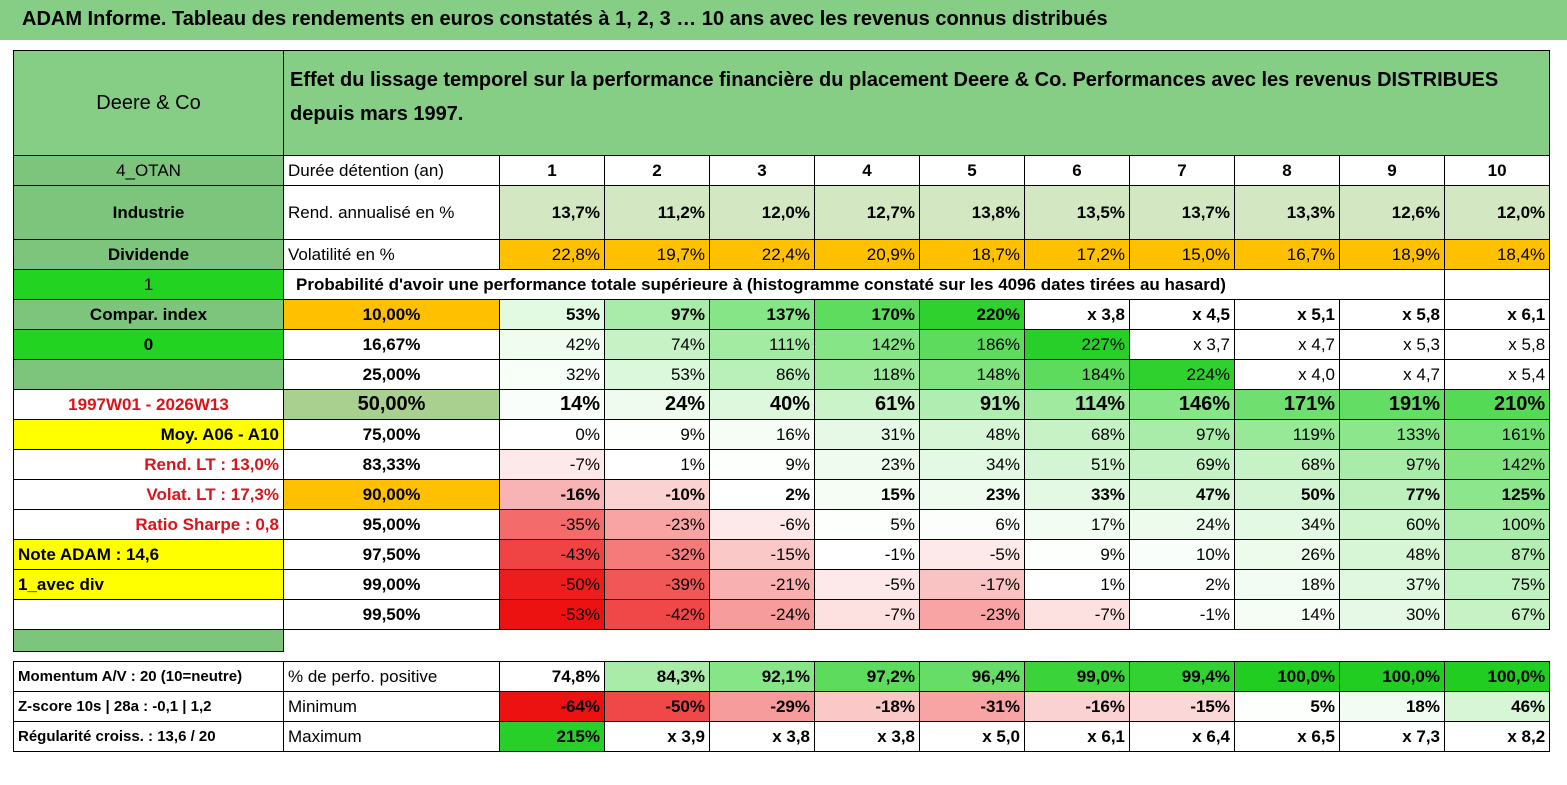 Image resolution: width=1567 pixels, height=785 pixels. Describe the element at coordinates (657, 374) in the screenshot. I see `value-cell: 53%` at that location.